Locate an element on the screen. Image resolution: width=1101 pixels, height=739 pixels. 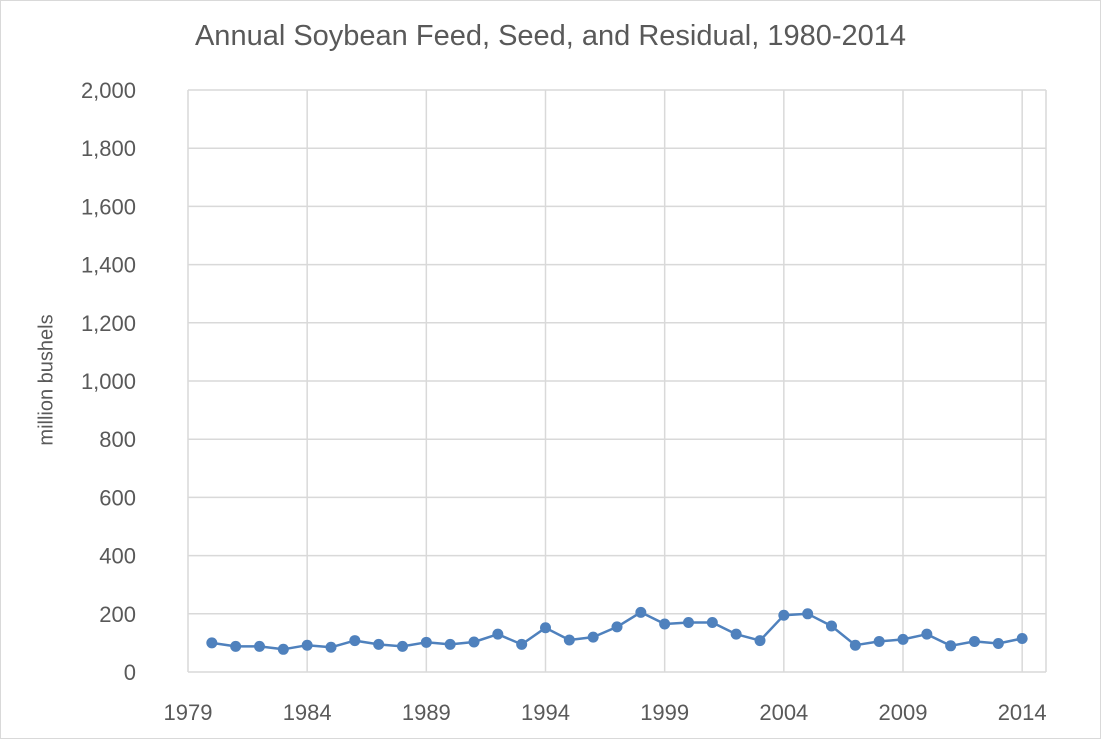
y-tick-label: 1,800 is located at coordinates (108, 148).